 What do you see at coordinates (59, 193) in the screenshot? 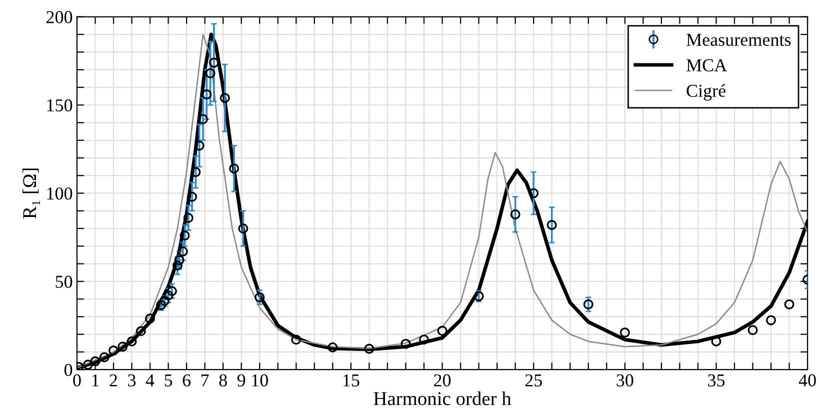
I see `y-tick-label: 100` at bounding box center [59, 193].